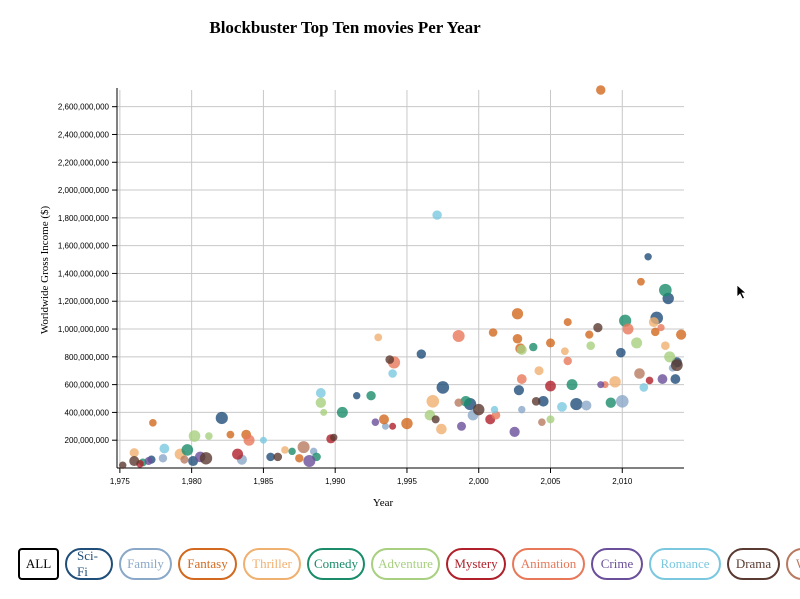 The width and height of the screenshot is (800, 599). Describe the element at coordinates (336, 564) in the screenshot. I see `filter-comedy-button: Comedy` at that location.